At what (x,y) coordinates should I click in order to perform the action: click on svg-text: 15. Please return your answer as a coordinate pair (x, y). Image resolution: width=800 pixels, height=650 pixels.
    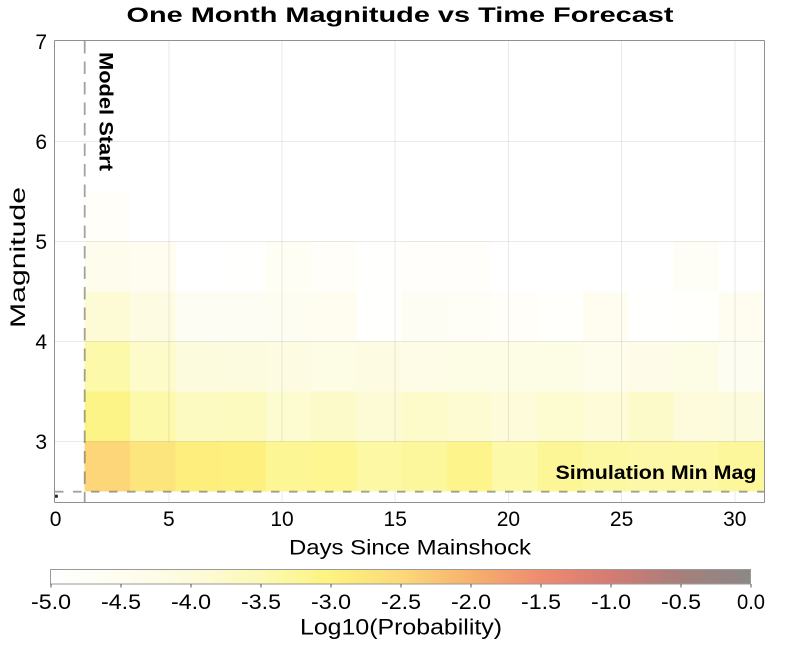
    Looking at the image, I should click on (395, 519).